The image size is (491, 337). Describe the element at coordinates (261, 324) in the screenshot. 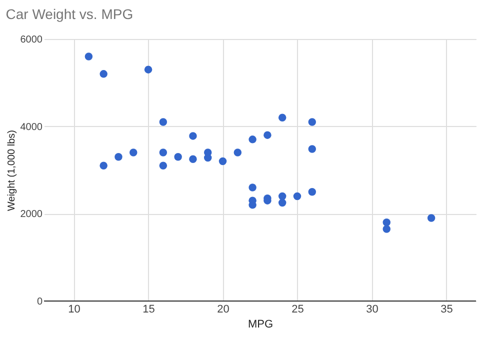

I see `x-axis-title: MPG` at that location.